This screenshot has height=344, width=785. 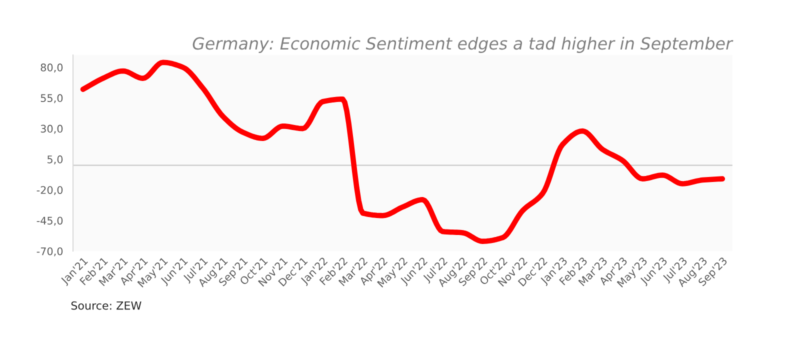 I want to click on y-tick-label: 30,0, so click(x=51, y=129).